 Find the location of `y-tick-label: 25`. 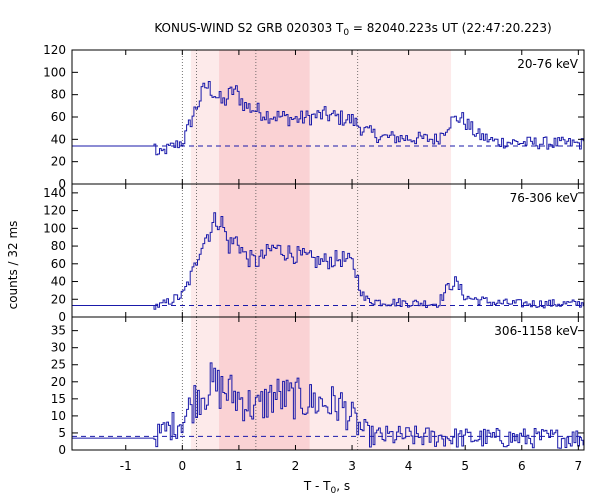

y-tick-label: 25 is located at coordinates (58, 365).